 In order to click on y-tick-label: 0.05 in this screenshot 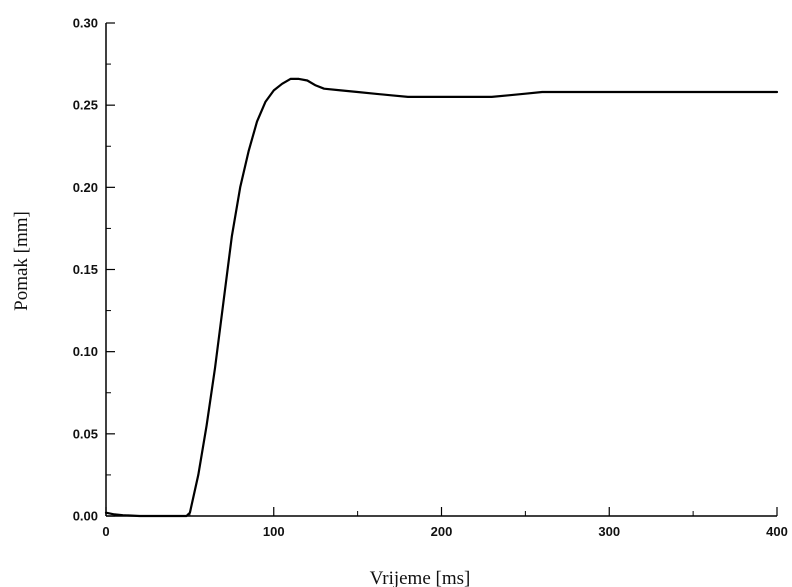, I will do `click(85, 433)`.